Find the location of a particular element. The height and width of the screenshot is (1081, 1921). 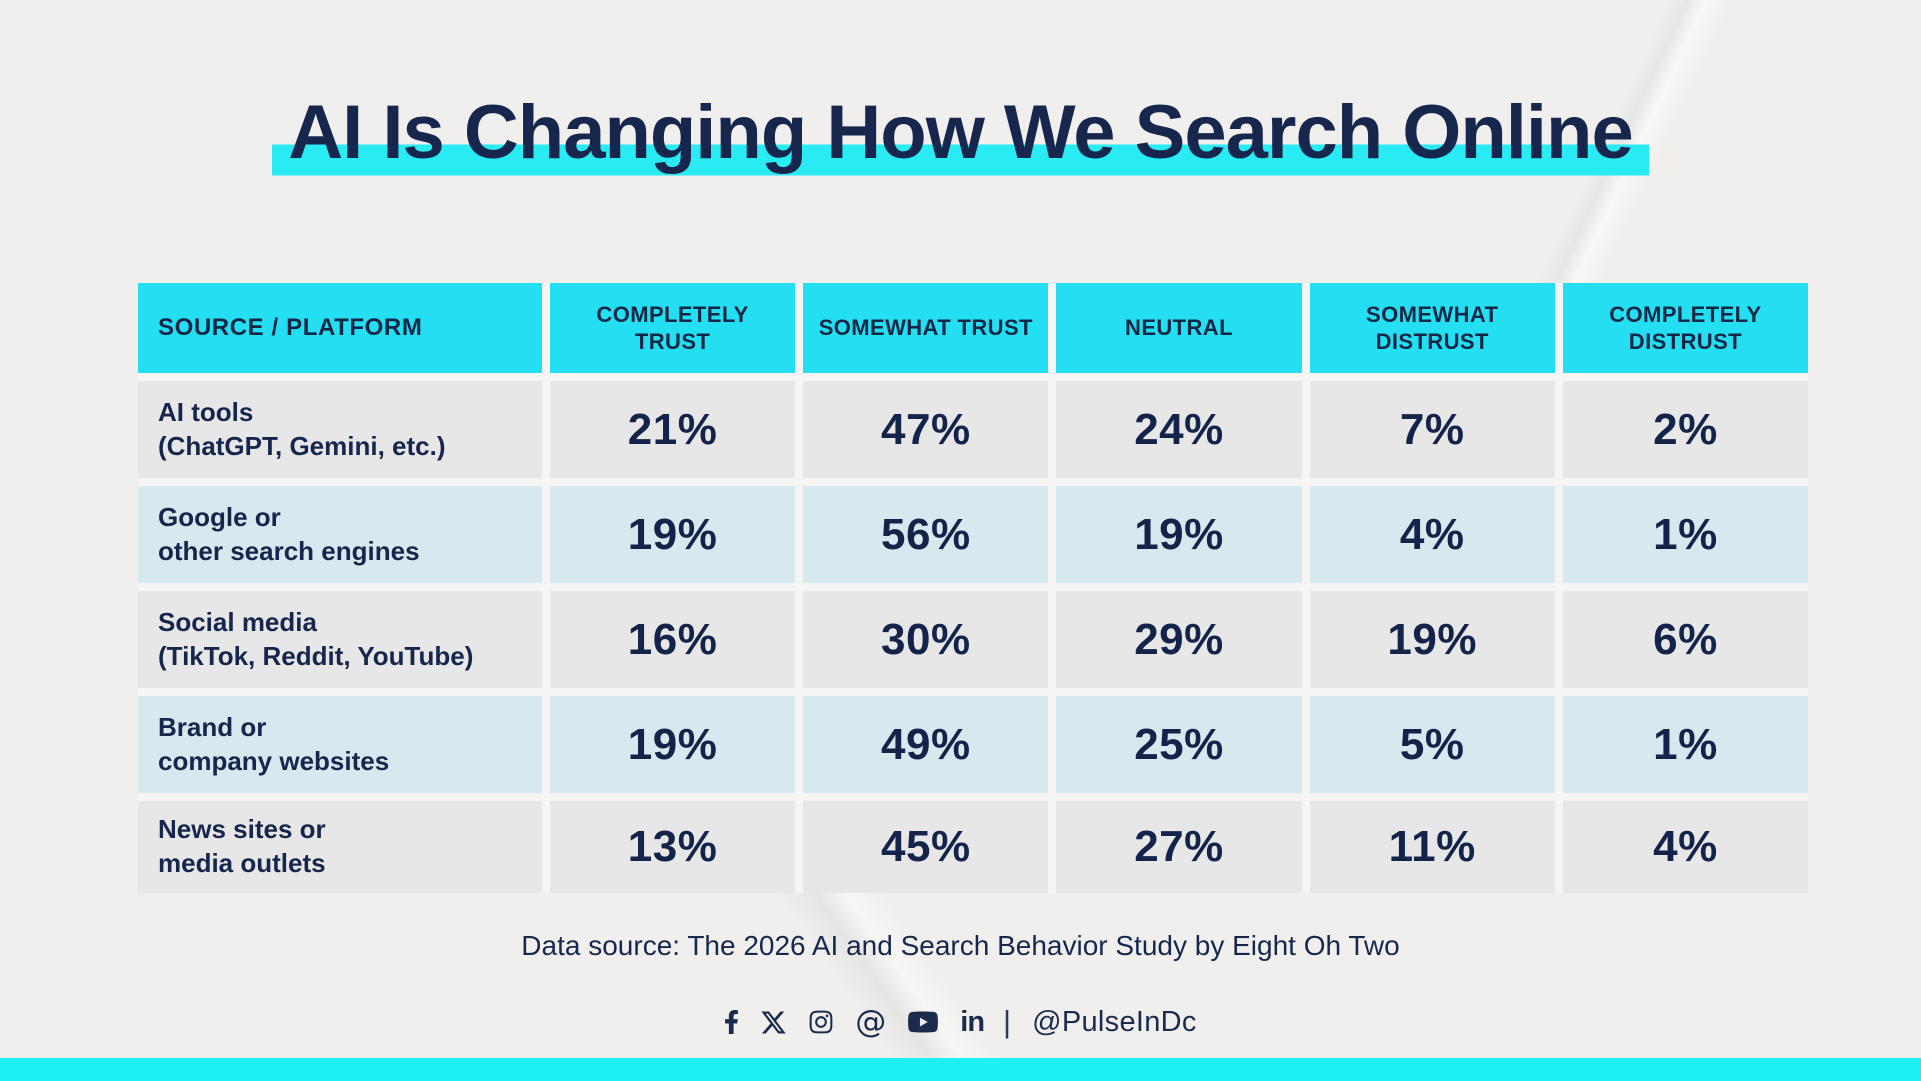

row-label-social-media: Social media (TikTok, Reddit, YouTube) is located at coordinates (340, 639).